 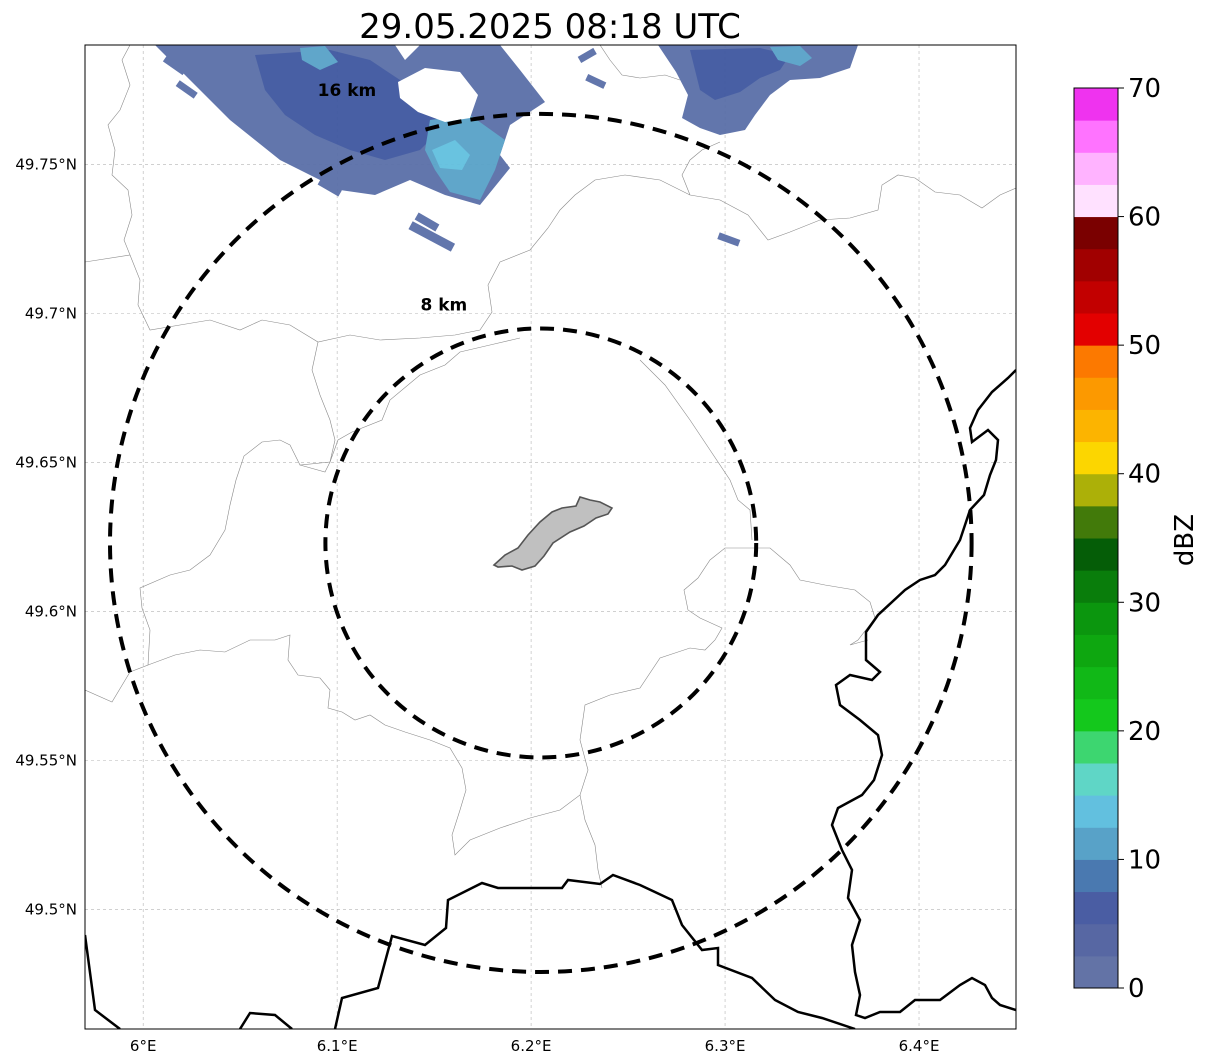 What do you see at coordinates (443, 305) in the screenshot?
I see `range-ring-label: 8 km` at bounding box center [443, 305].